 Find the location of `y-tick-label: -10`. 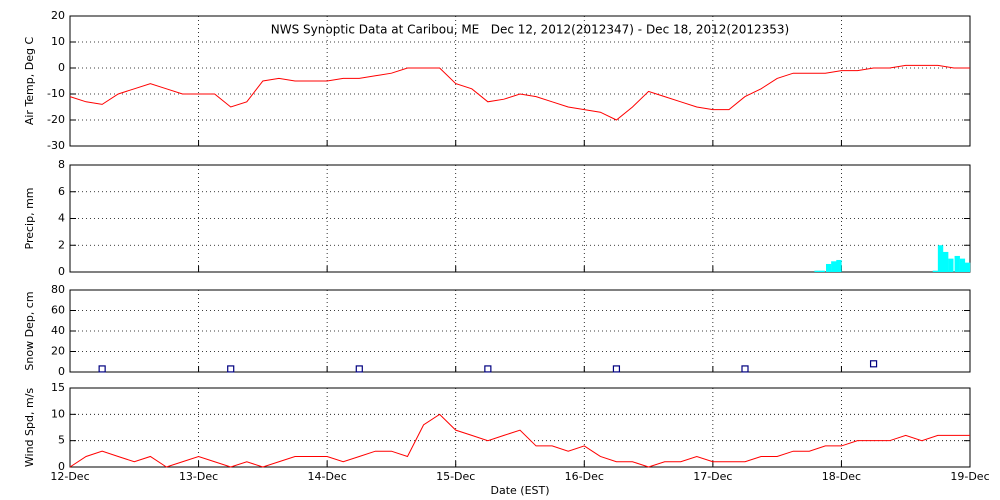

y-tick-label: -10 is located at coordinates (56, 93).